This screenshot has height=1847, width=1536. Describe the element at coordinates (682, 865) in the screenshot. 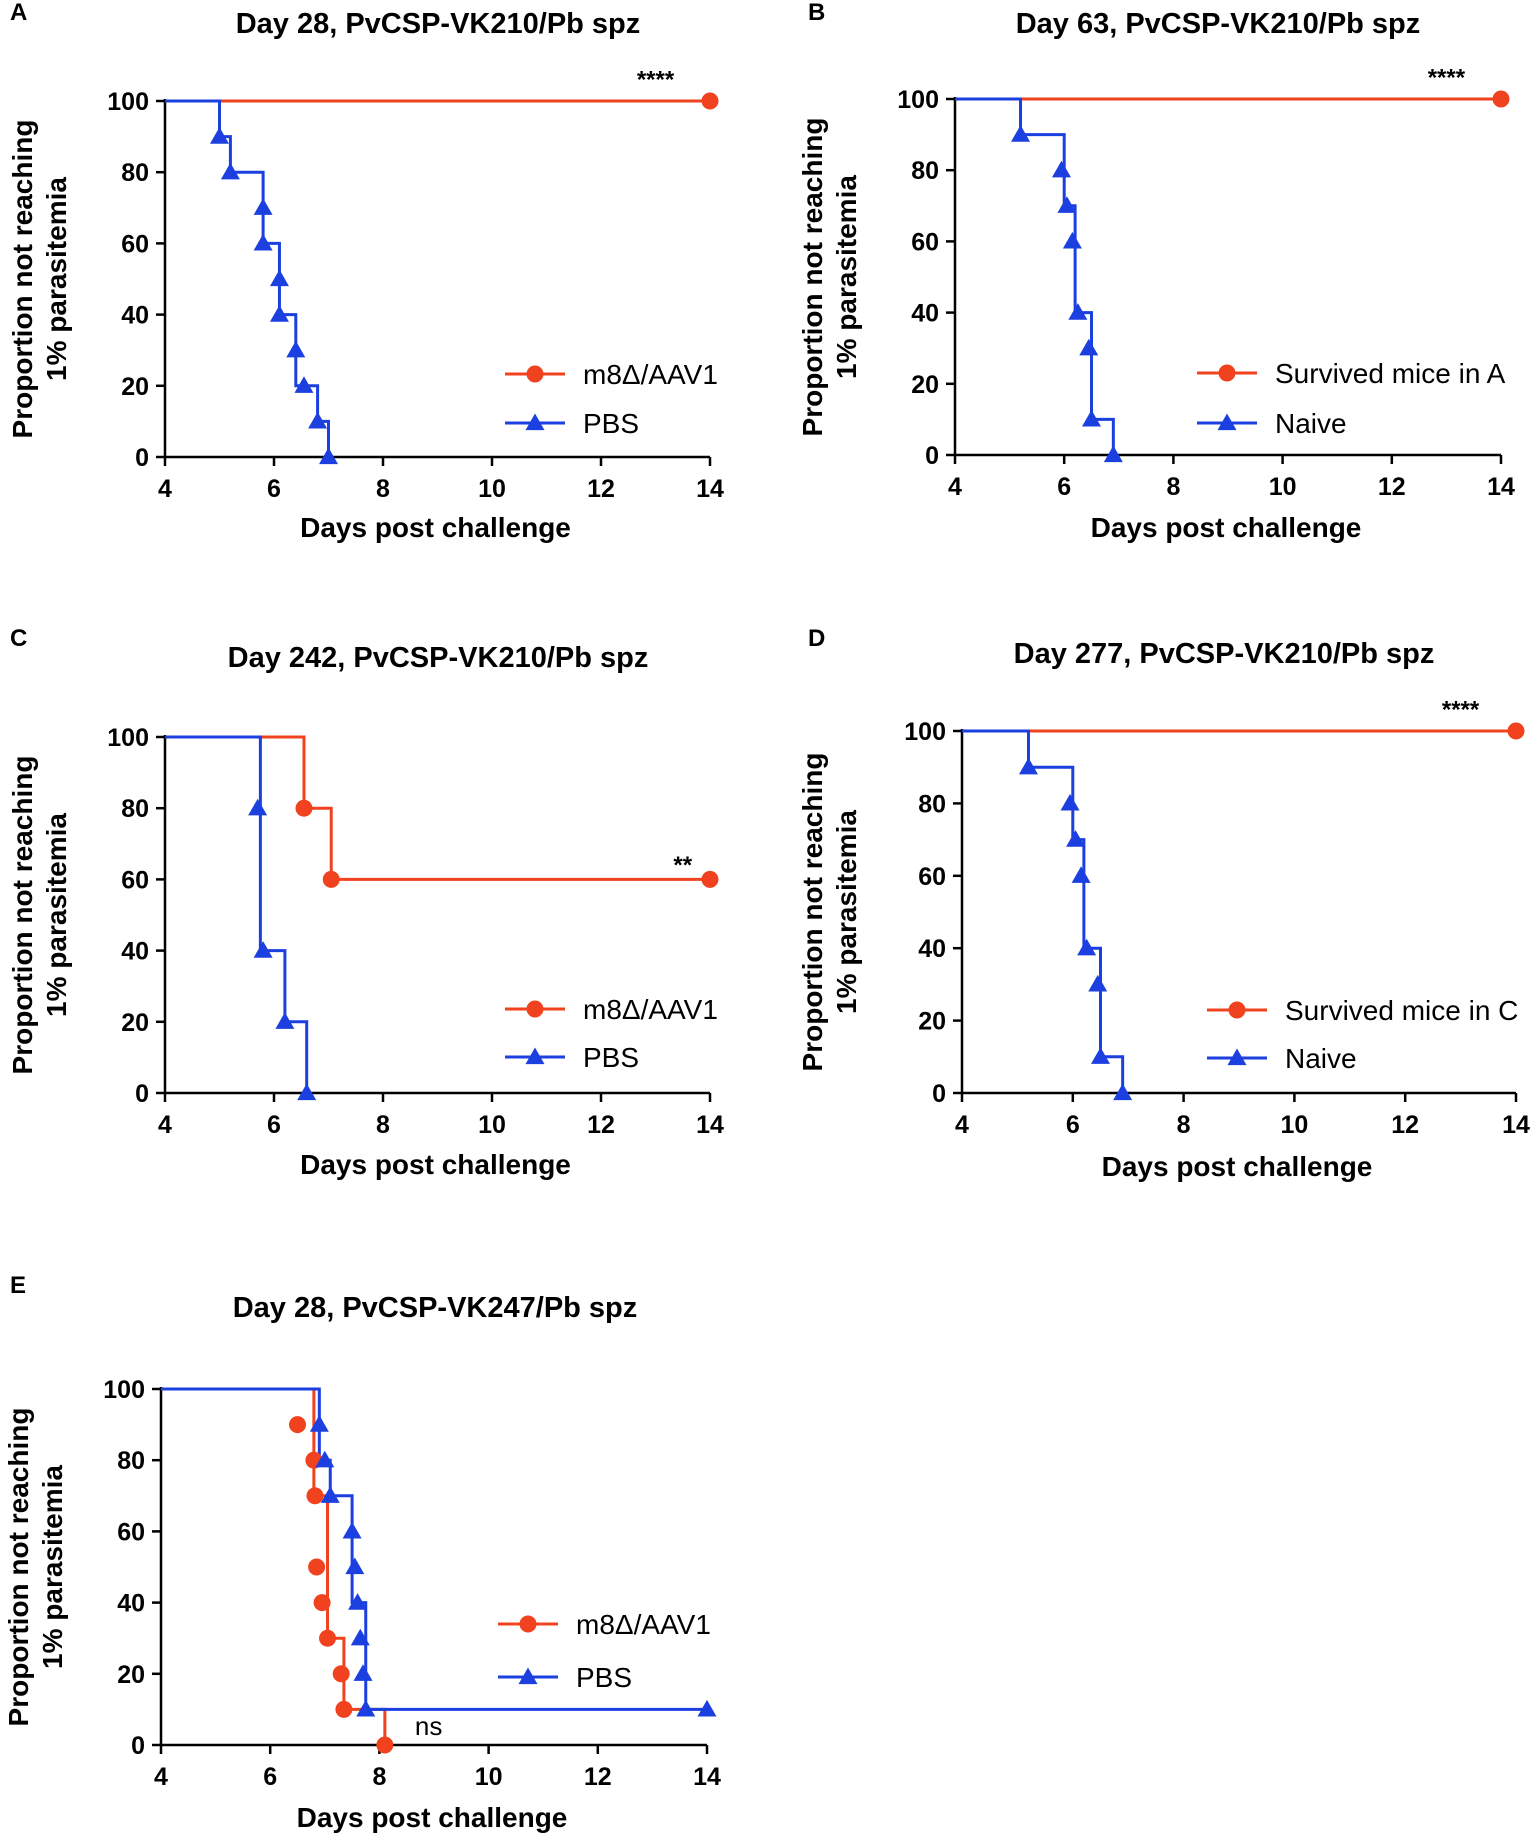

I see `significance-annotation: **` at that location.